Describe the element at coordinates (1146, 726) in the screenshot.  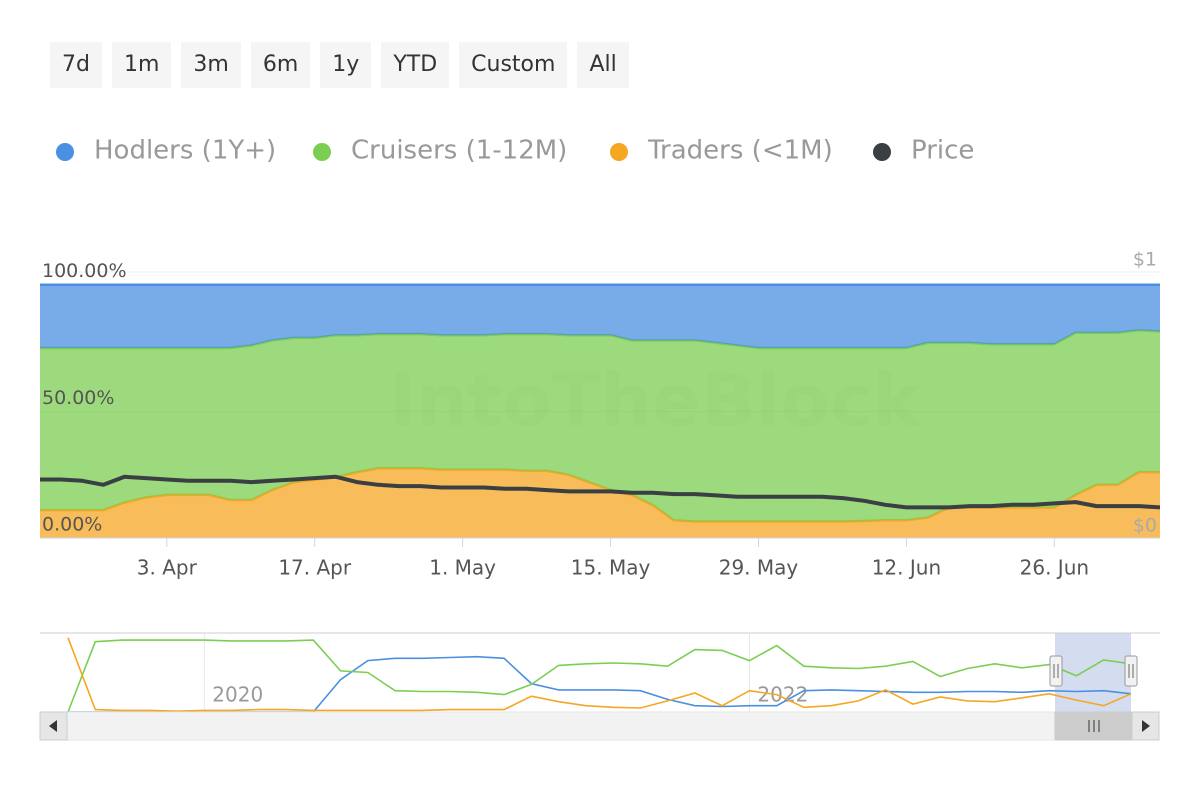
I see `scrollbar-right-arrow` at that location.